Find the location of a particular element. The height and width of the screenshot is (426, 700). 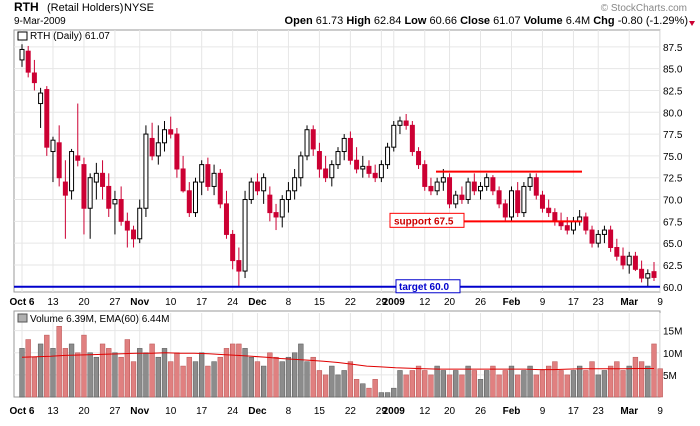

price-x-tick-label: Dec is located at coordinates (257, 302).